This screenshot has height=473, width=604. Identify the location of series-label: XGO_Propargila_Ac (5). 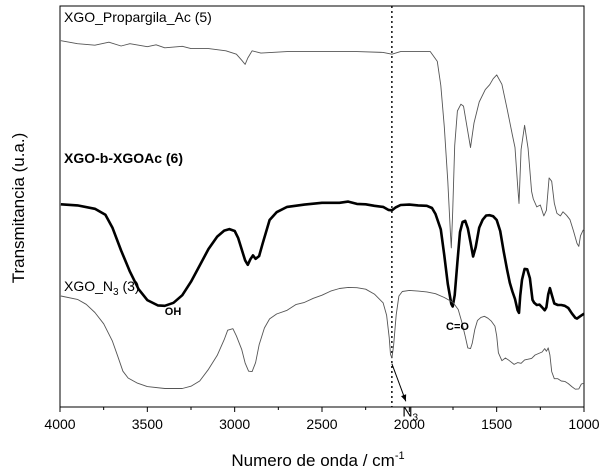
(138, 17).